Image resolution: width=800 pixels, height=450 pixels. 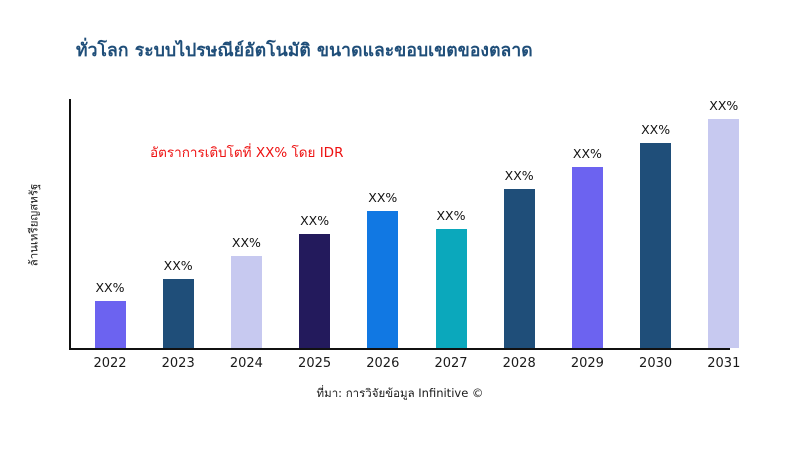 What do you see at coordinates (110, 363) in the screenshot?
I see `x-tick-2022: 2022` at bounding box center [110, 363].